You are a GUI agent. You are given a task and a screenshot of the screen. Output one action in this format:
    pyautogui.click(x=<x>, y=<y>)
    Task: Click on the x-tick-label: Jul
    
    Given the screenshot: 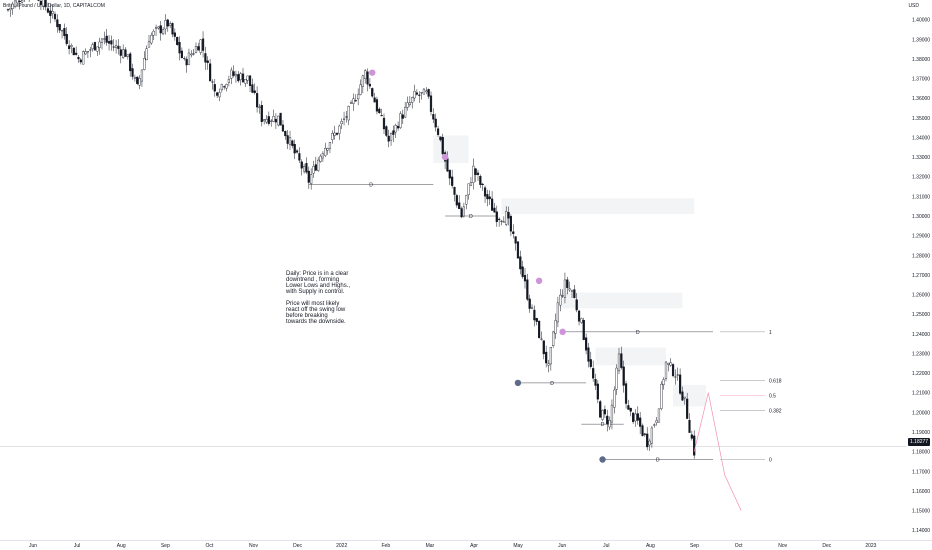 What is the action you would take?
    pyautogui.click(x=606, y=546)
    